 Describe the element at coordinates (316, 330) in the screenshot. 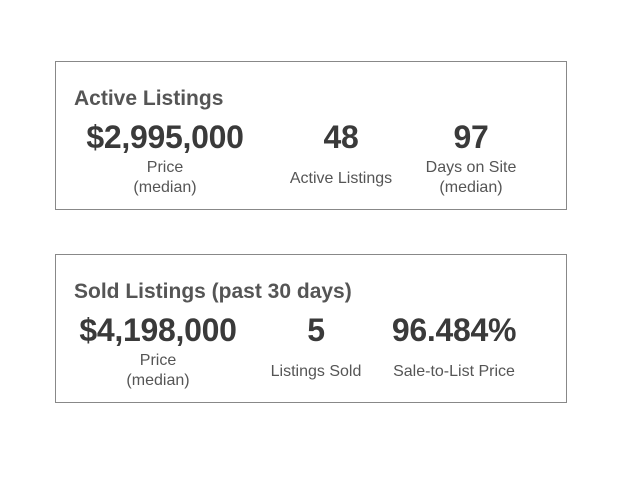

I see `sold-listings-count-value: 5` at that location.